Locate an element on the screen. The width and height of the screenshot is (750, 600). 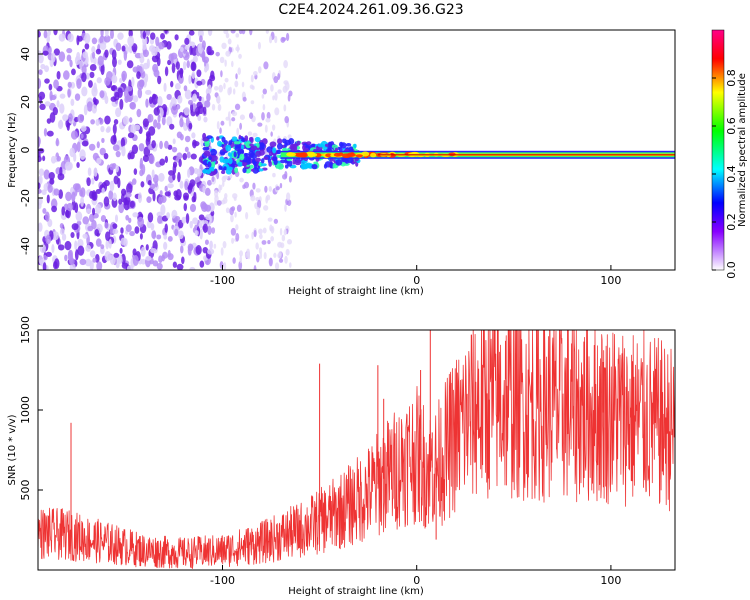
colorbar-label: Normalized spectral amplitude is located at coordinates (742, 150).